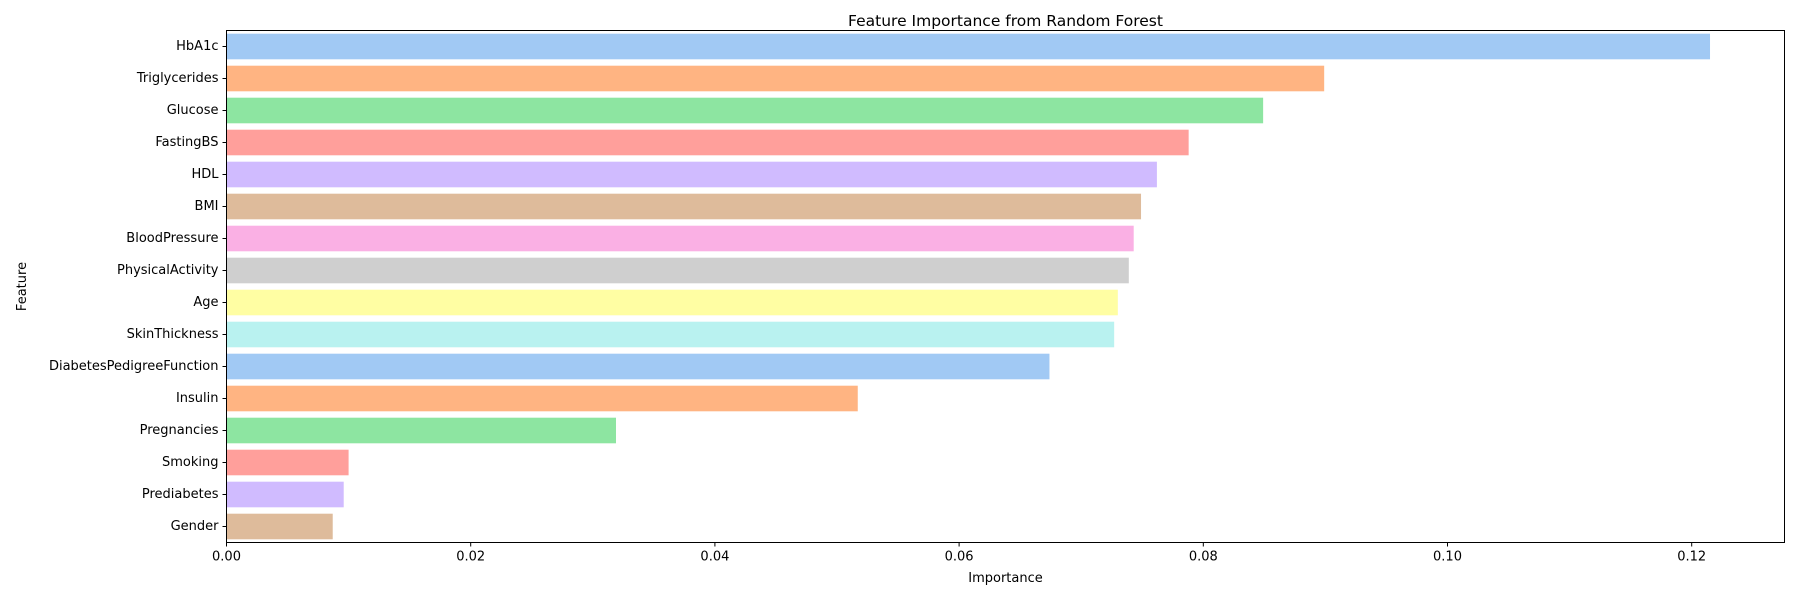 This screenshot has width=1800, height=600. What do you see at coordinates (775, 78) in the screenshot?
I see `bar-triglycerides` at bounding box center [775, 78].